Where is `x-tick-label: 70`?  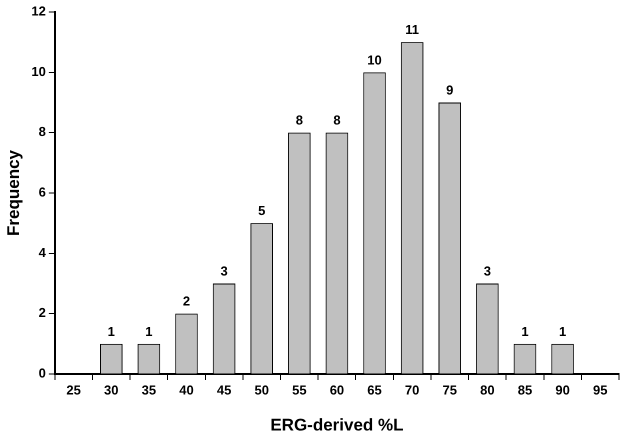
x-tick-label: 70 is located at coordinates (412, 390).